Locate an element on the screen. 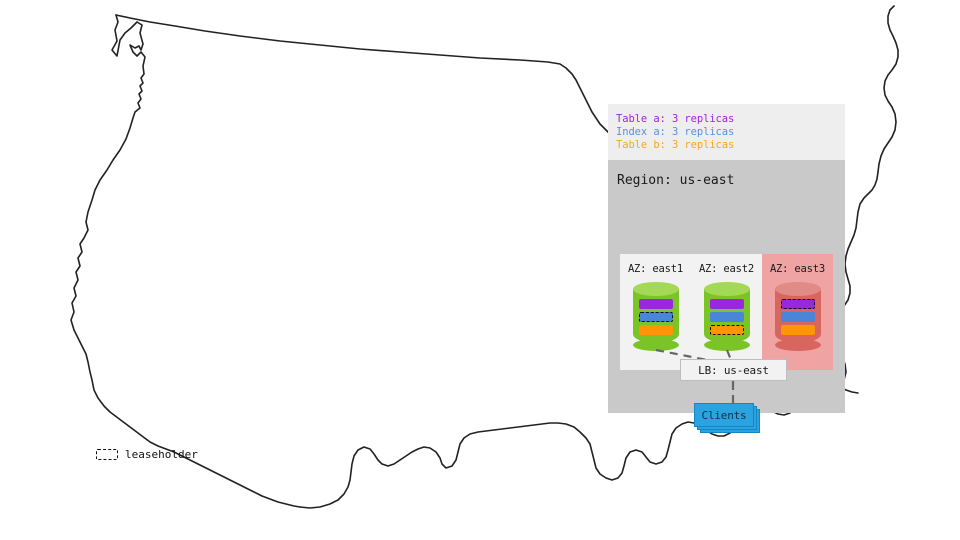 This screenshot has height=540, width=960. clients-card-front: Clients is located at coordinates (724, 415).